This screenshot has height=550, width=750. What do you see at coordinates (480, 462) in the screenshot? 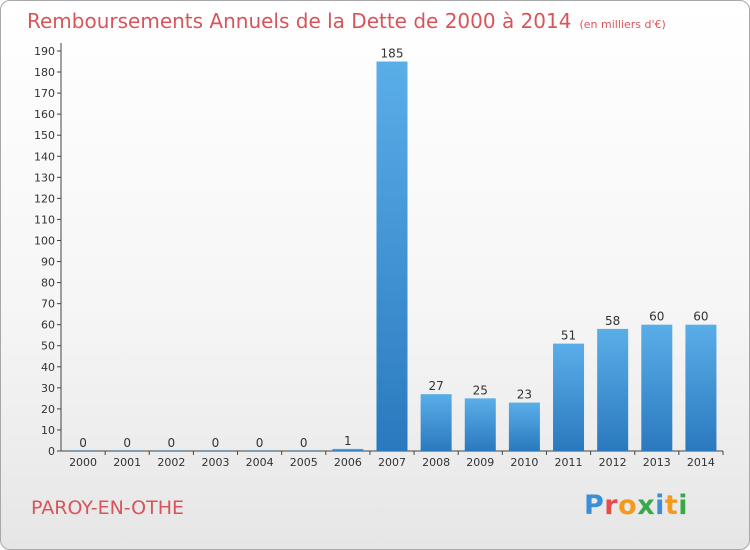
I see `x-tick-label: 2009` at bounding box center [480, 462].